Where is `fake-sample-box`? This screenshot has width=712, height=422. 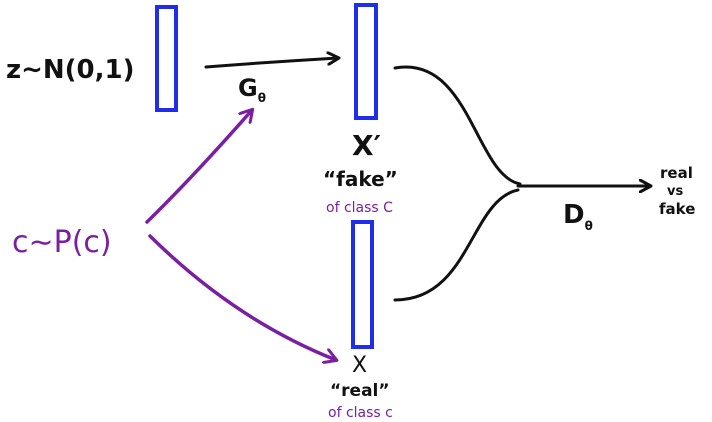 fake-sample-box is located at coordinates (366, 61).